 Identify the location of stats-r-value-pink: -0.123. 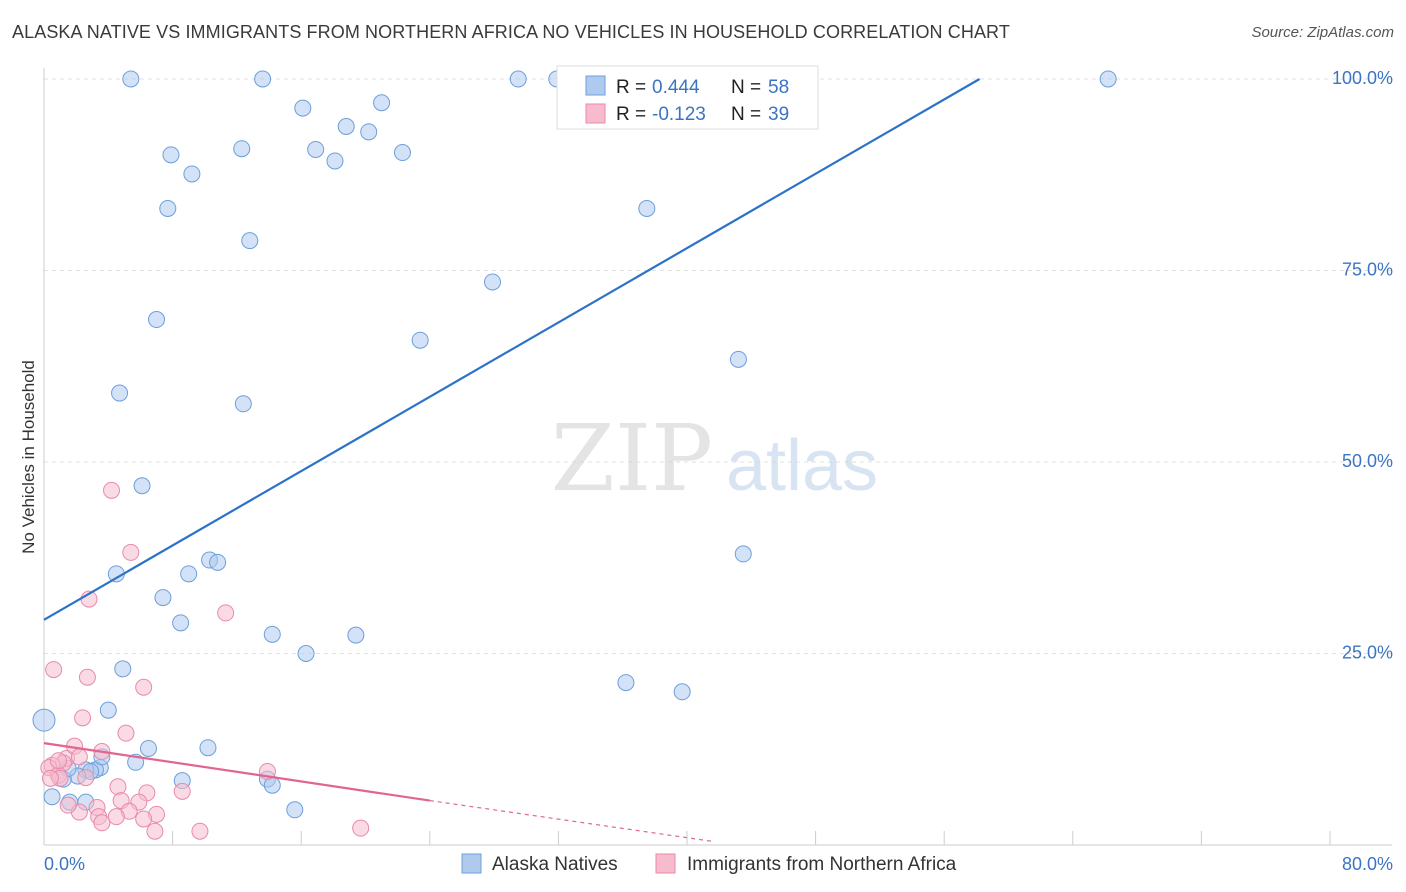
(679, 114).